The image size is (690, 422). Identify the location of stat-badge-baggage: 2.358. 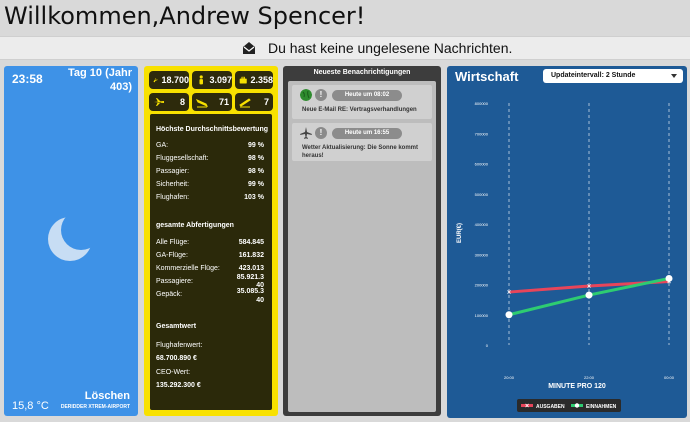
(254, 80).